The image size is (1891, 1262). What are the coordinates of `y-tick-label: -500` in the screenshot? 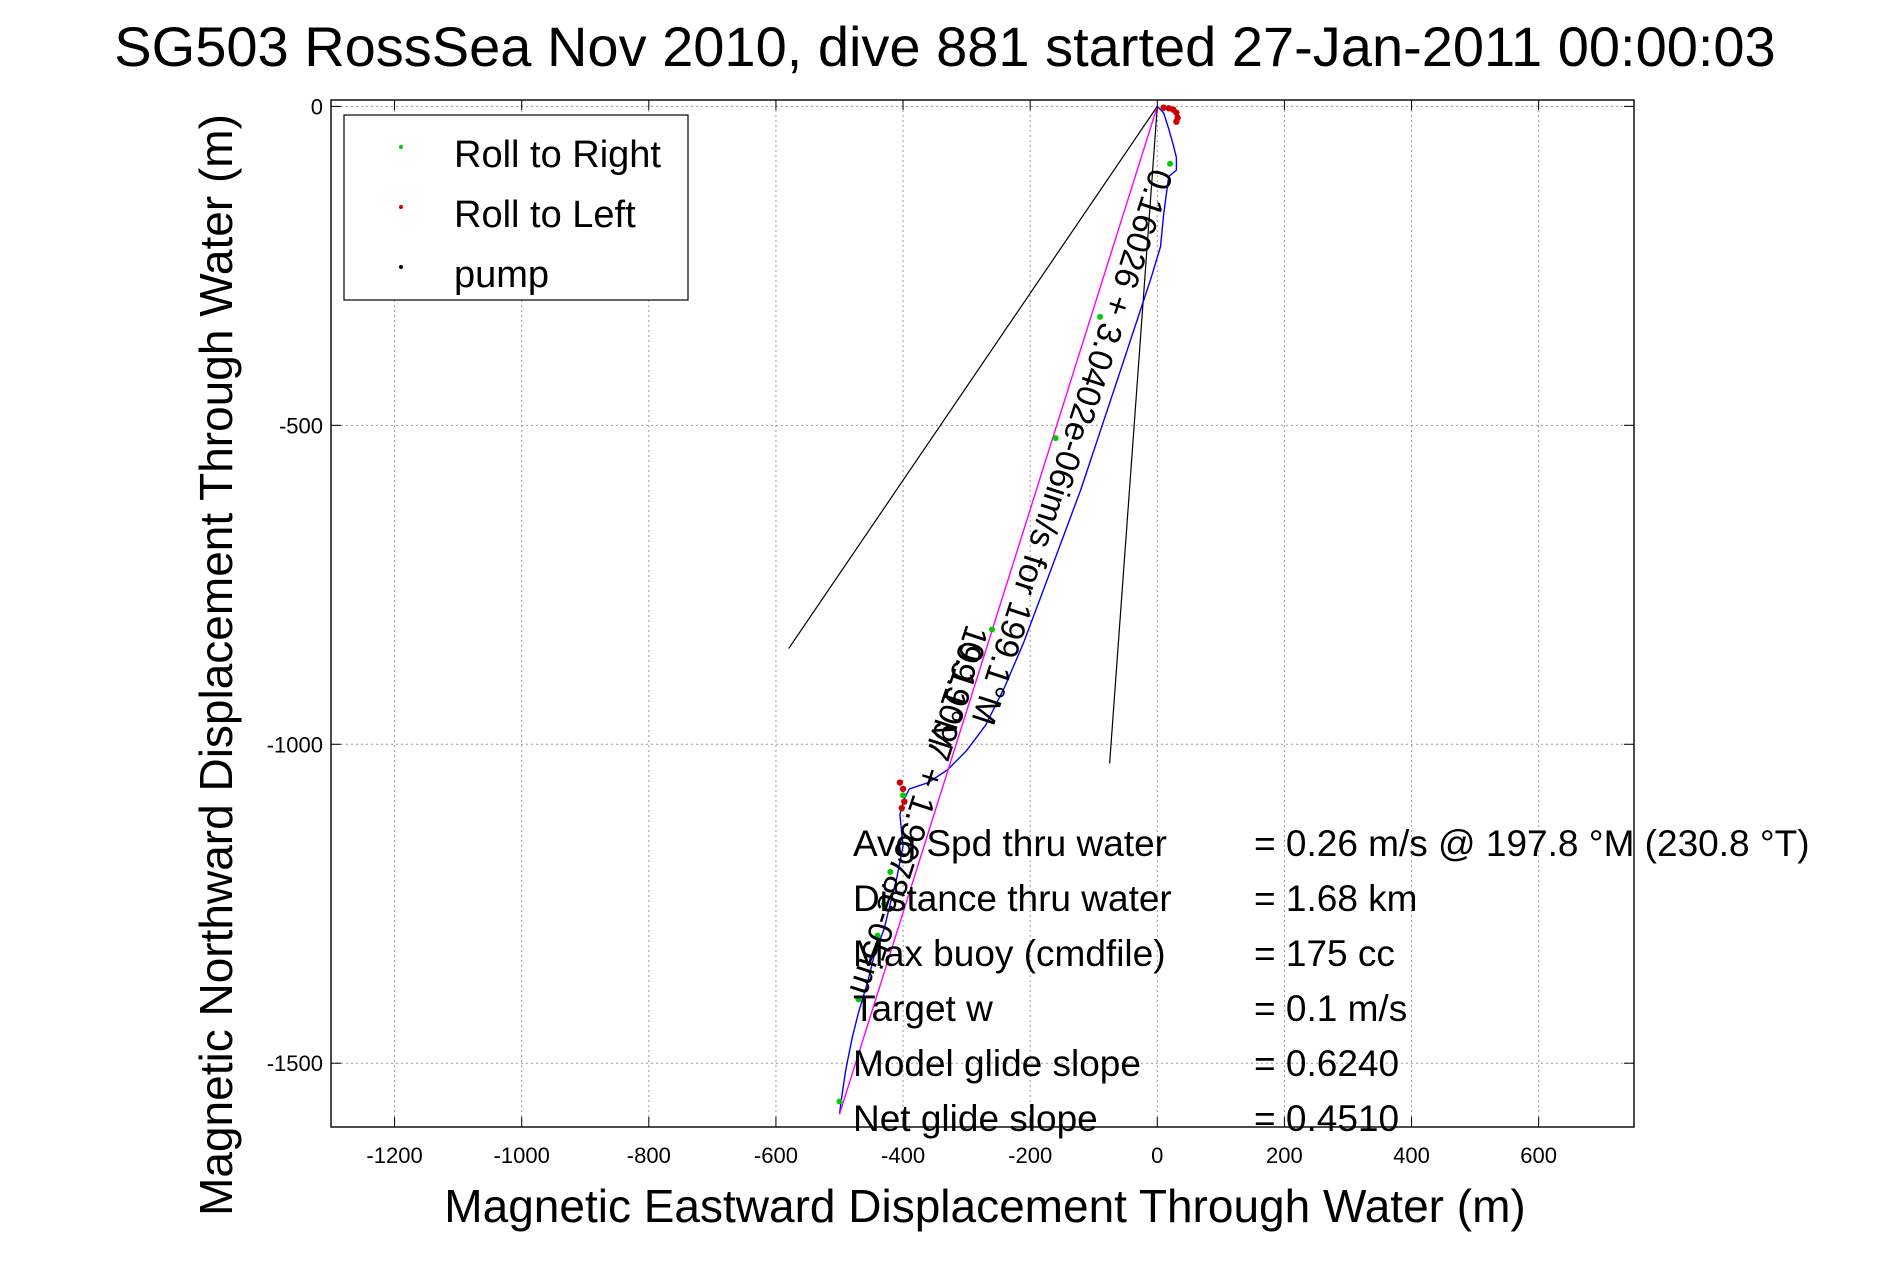 It's located at (301, 425).